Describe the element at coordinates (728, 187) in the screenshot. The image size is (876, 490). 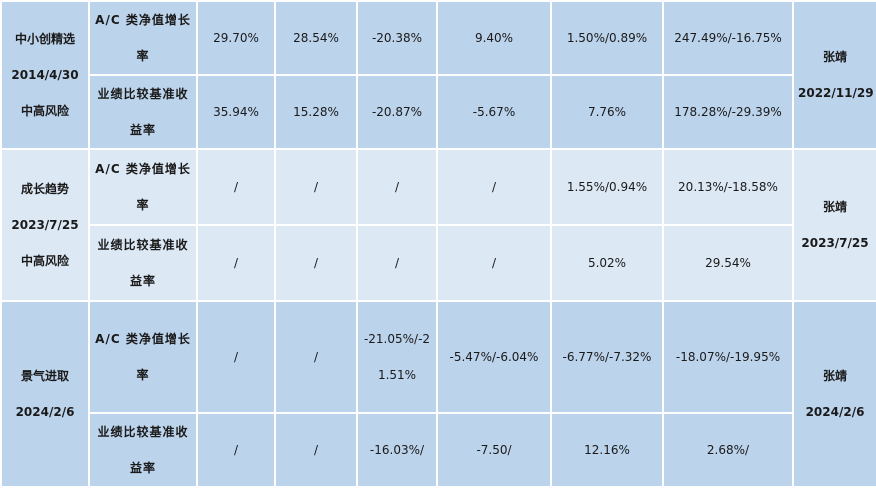
I see `table-cell: 20.13%/-18.58%` at that location.